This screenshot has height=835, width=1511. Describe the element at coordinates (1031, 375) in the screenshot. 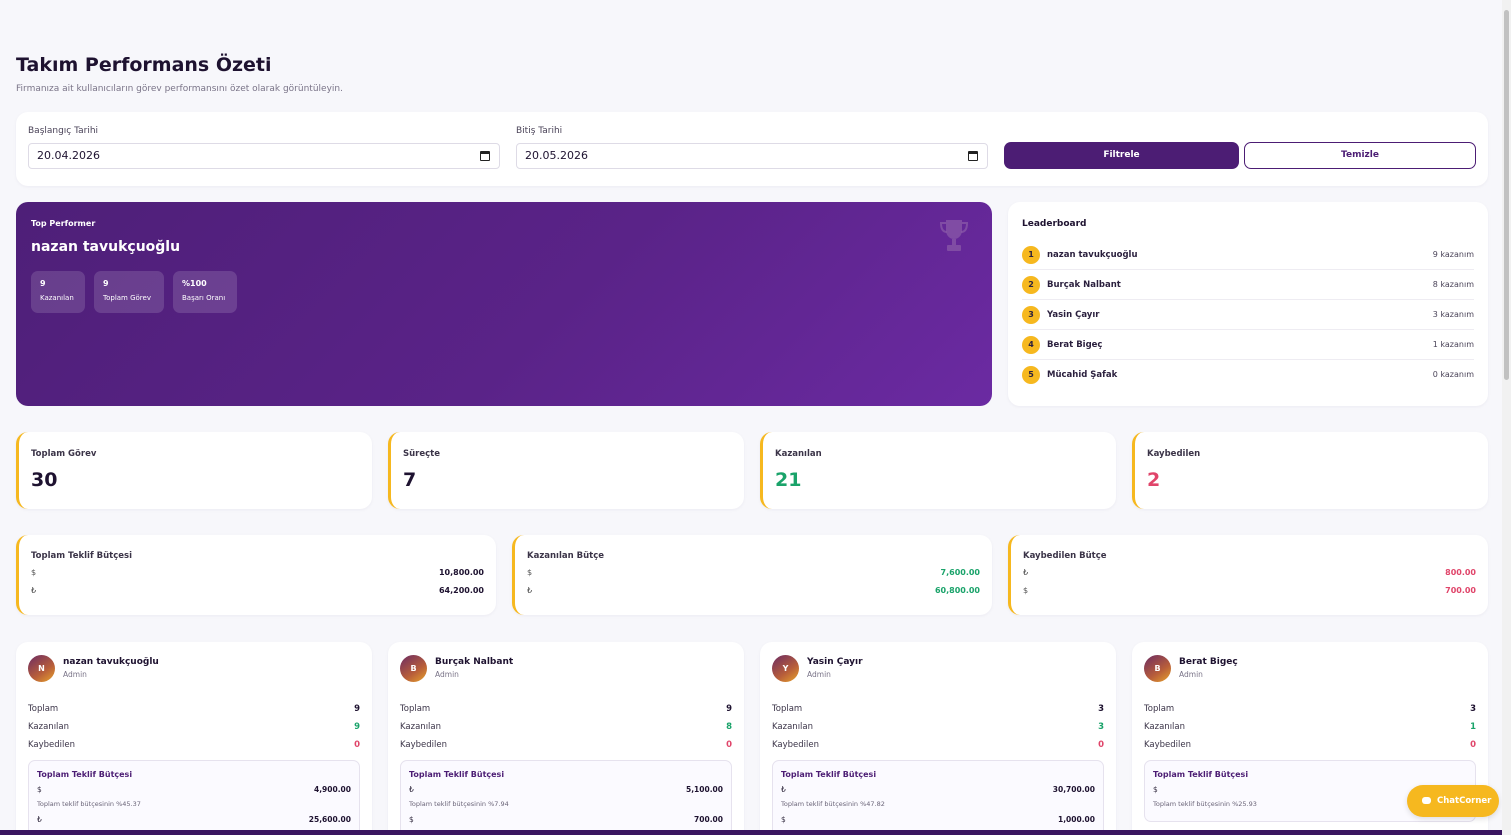

I see `rank-badge: 5` at that location.